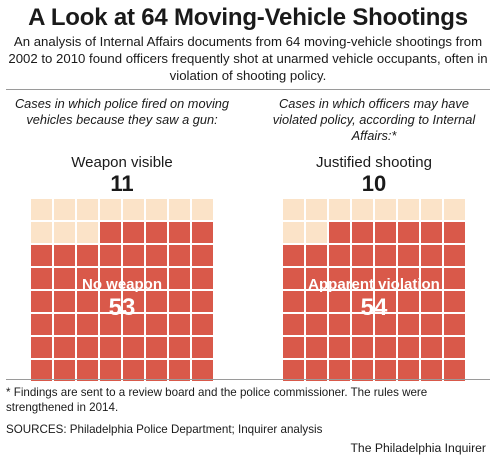 The height and width of the screenshot is (459, 496). What do you see at coordinates (374, 162) in the screenshot?
I see `top-category-label: Justified shooting` at bounding box center [374, 162].